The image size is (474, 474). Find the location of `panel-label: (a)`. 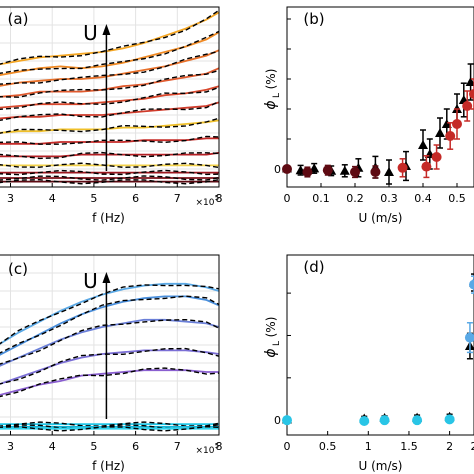

panel-label: (a) is located at coordinates (18, 19).